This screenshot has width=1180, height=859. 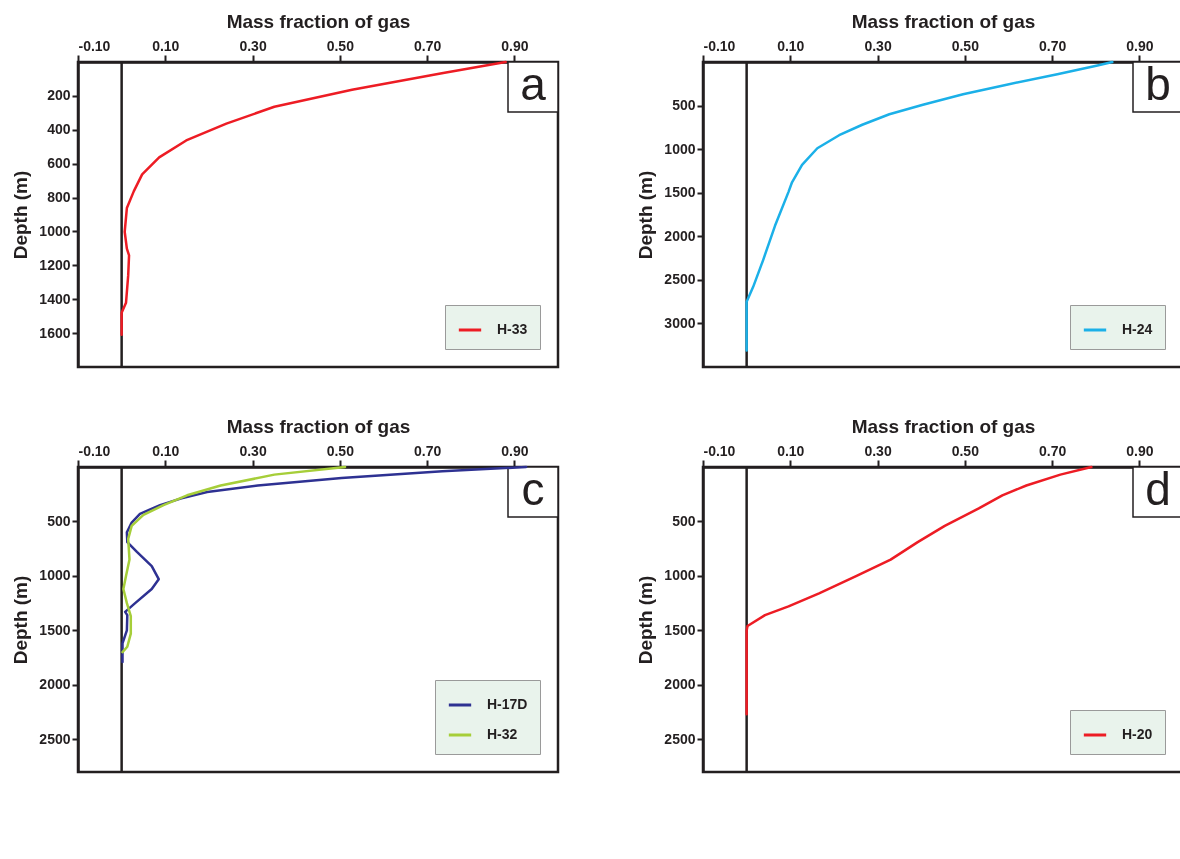 I want to click on annotation: b, so click(x=1158, y=84).